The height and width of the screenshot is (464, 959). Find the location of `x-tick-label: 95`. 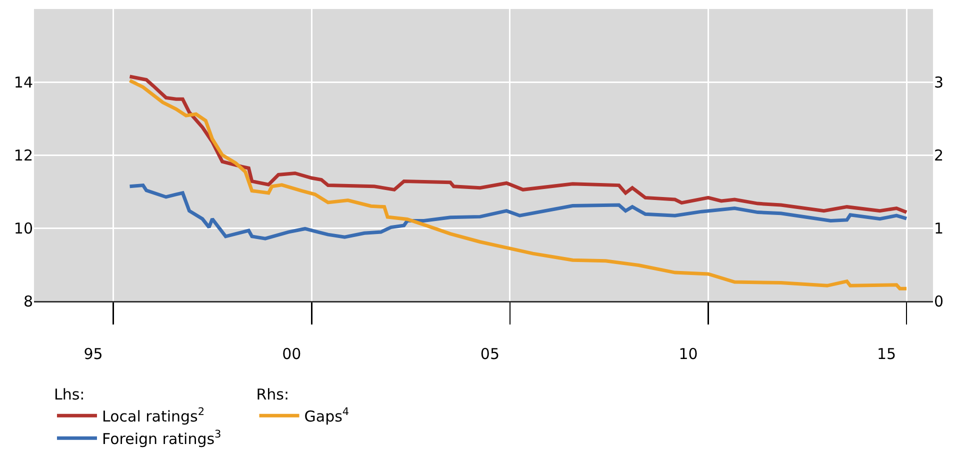

x-tick-label: 95 is located at coordinates (93, 354).